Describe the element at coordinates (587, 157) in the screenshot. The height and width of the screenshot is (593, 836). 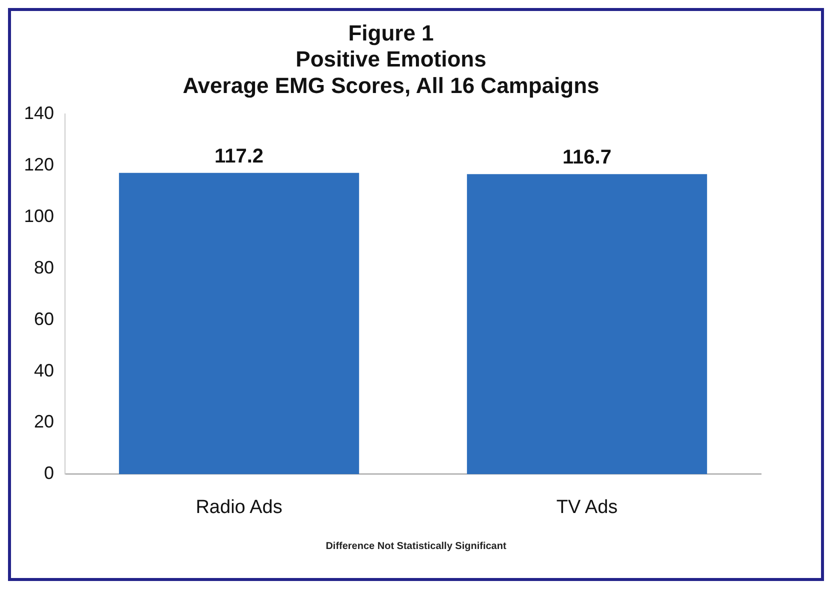
I see `data-label: 116.7` at that location.